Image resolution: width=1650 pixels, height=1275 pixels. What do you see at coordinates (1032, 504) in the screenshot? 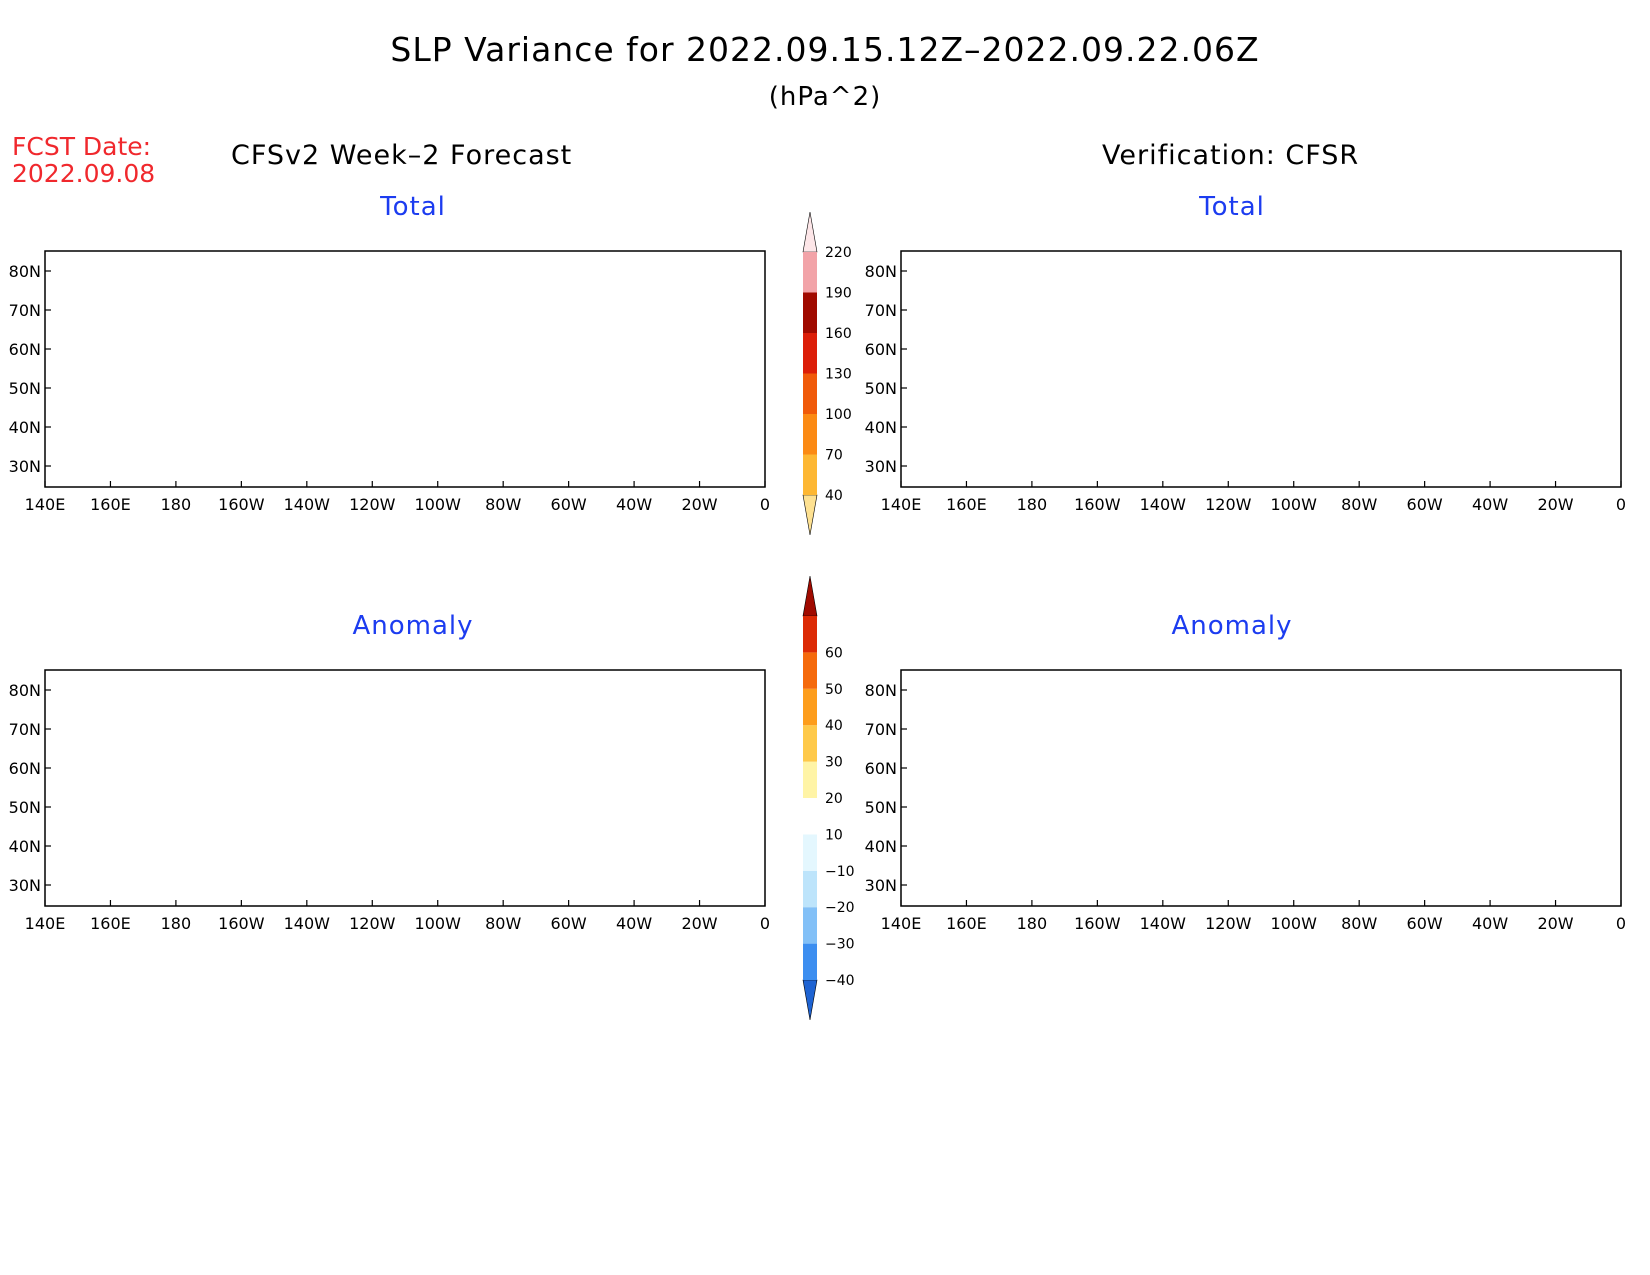
I see `verification-total-lon-label: 180` at bounding box center [1032, 504].